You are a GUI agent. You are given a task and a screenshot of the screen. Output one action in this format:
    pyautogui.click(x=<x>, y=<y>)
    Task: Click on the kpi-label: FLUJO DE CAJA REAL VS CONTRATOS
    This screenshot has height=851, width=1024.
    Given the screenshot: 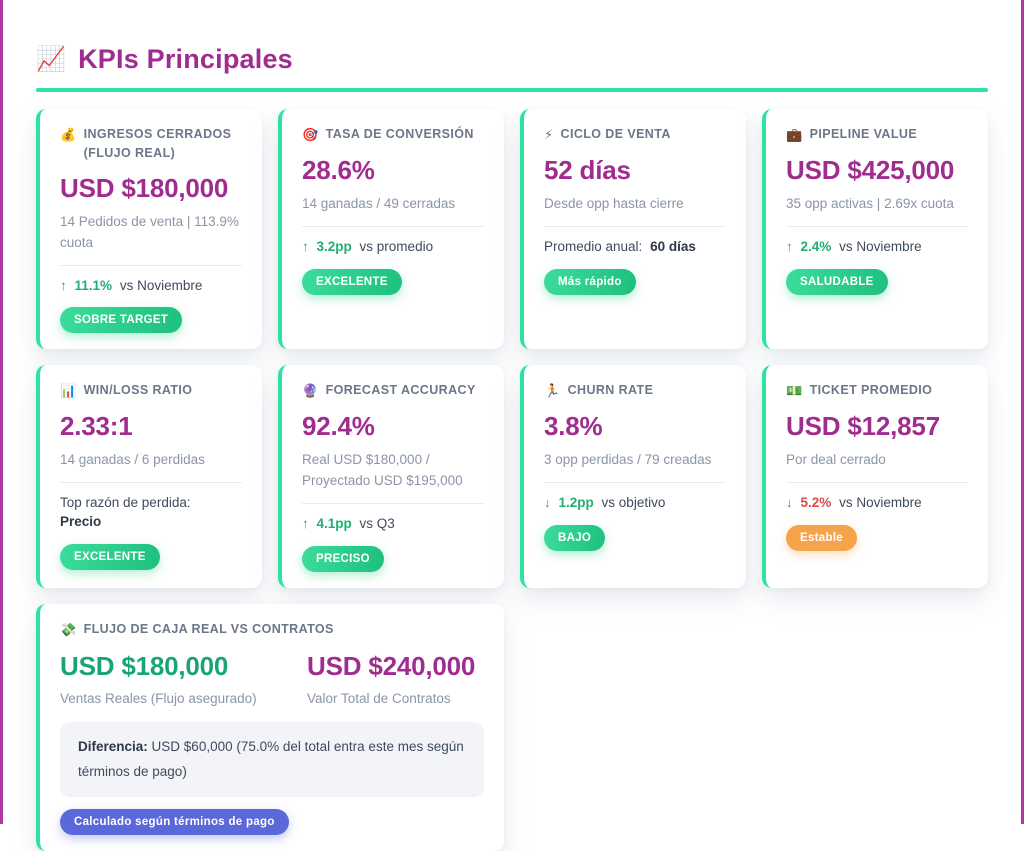 What is the action you would take?
    pyautogui.click(x=209, y=629)
    